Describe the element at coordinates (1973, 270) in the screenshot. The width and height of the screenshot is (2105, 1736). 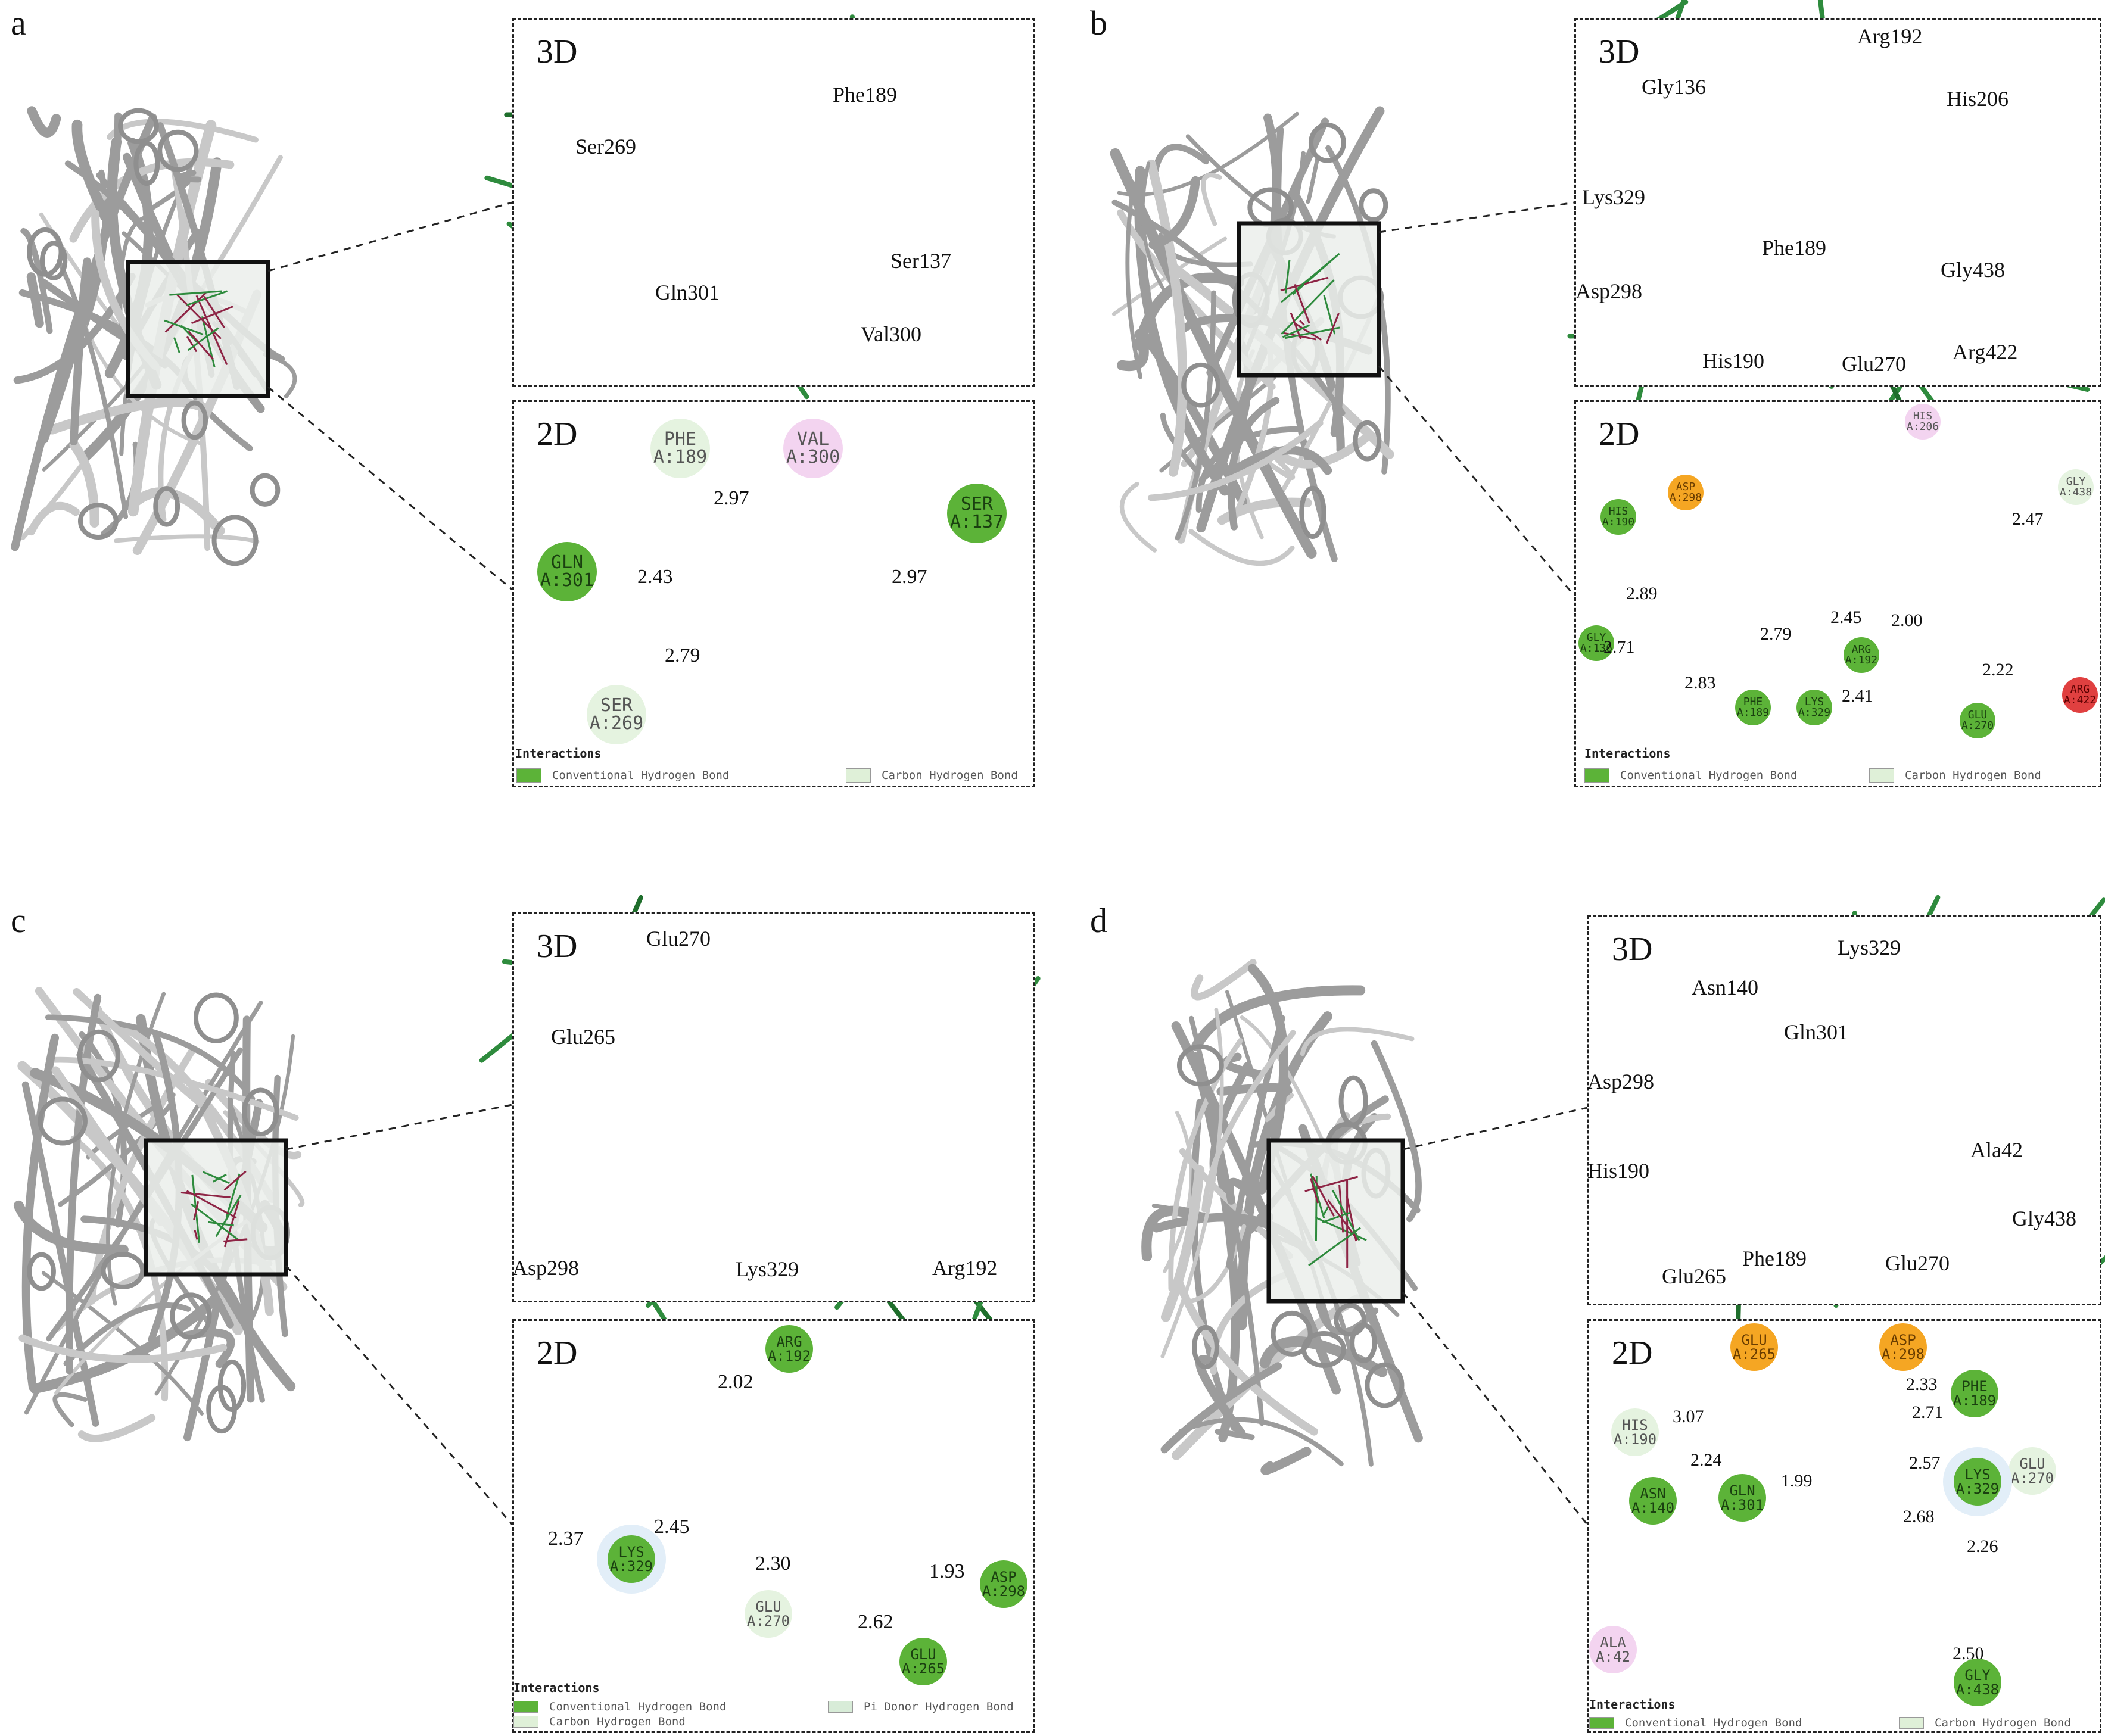
I see `residue-label: Gly438` at that location.